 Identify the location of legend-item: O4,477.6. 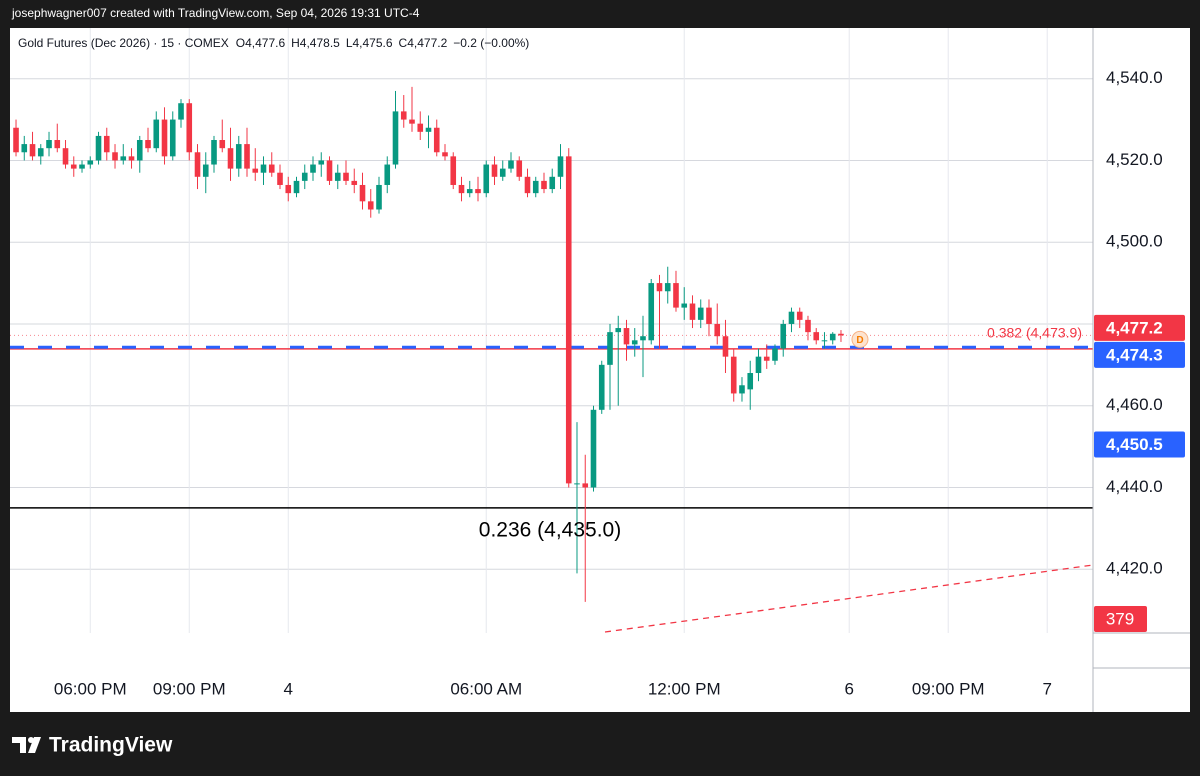
(261, 43).